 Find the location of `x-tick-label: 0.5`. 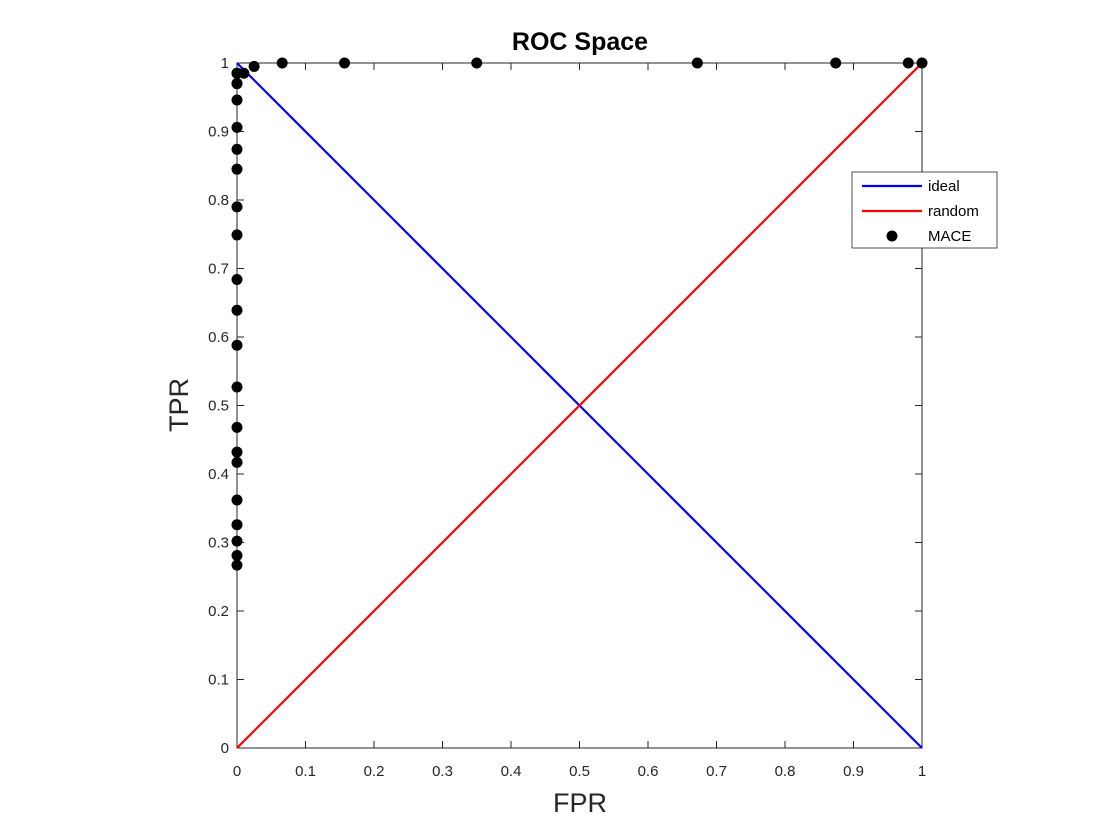

x-tick-label: 0.5 is located at coordinates (579, 771).